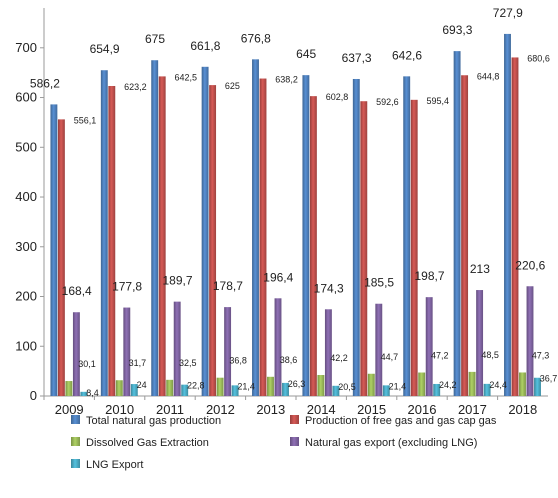 The width and height of the screenshot is (558, 498). Describe the element at coordinates (429, 276) in the screenshot. I see `bar-value-label: 198,7` at that location.